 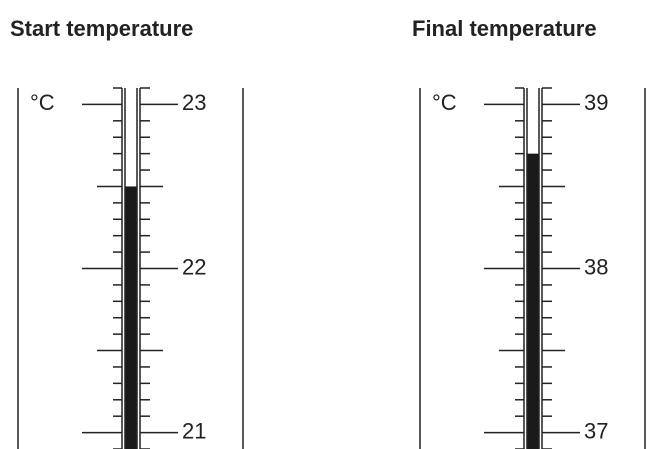 What do you see at coordinates (101, 28) in the screenshot?
I see `thermometer-title: Start temperature` at bounding box center [101, 28].